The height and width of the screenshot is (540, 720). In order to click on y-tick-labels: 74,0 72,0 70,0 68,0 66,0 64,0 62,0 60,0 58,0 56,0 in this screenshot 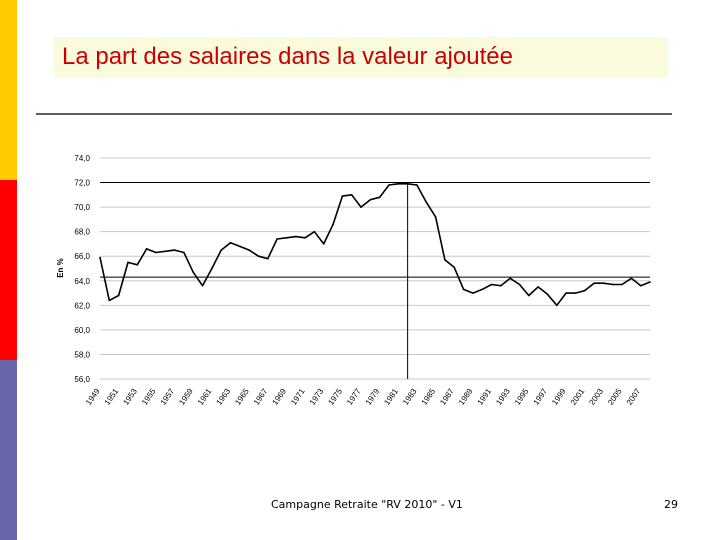, I will do `click(82, 269)`.